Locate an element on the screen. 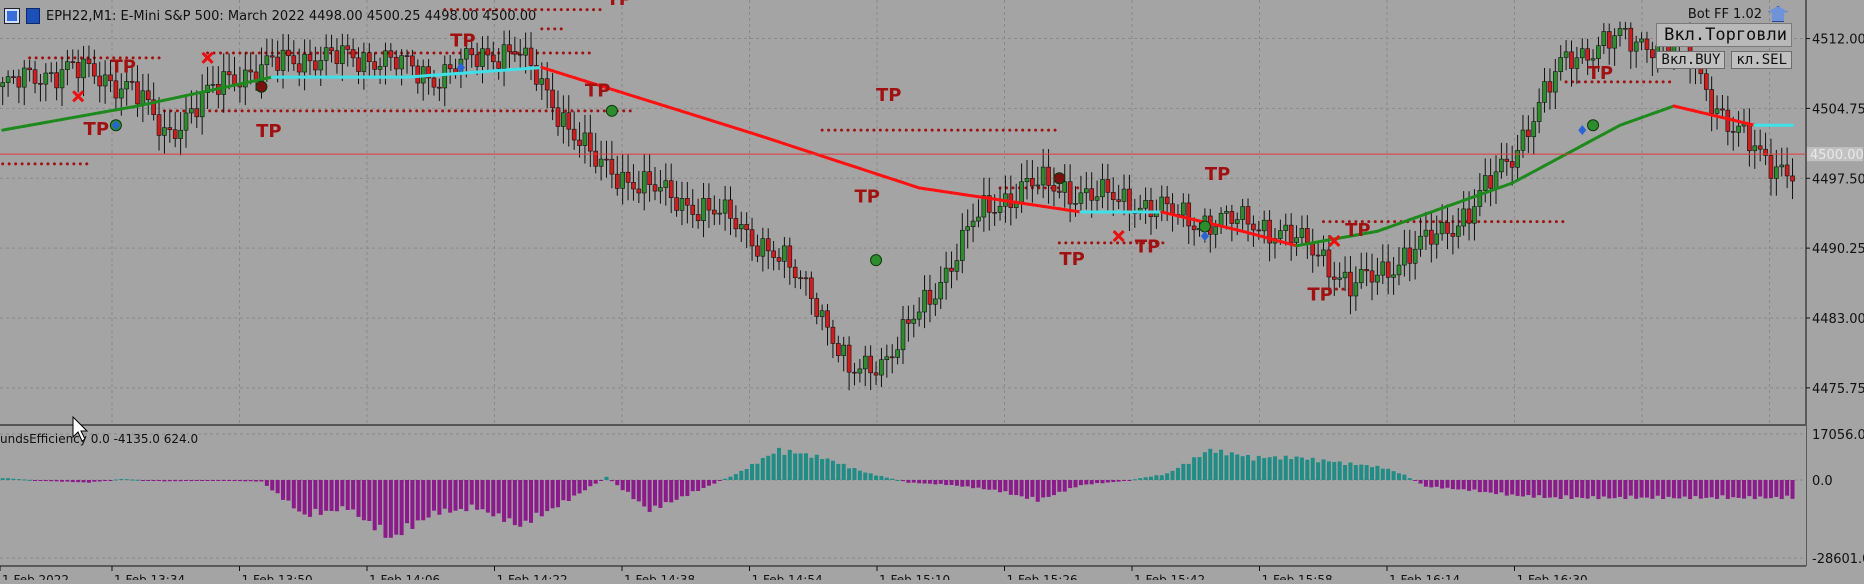 The height and width of the screenshot is (584, 1864). menu-icon is located at coordinates (12, 16).